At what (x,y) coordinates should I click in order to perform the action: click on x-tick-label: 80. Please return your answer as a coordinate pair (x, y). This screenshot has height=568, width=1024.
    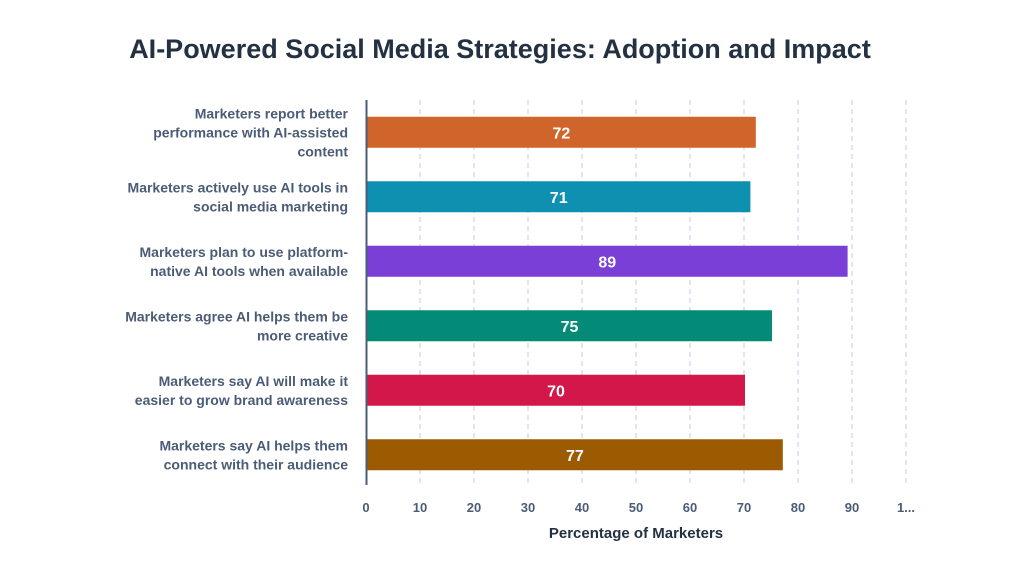
    Looking at the image, I should click on (798, 507).